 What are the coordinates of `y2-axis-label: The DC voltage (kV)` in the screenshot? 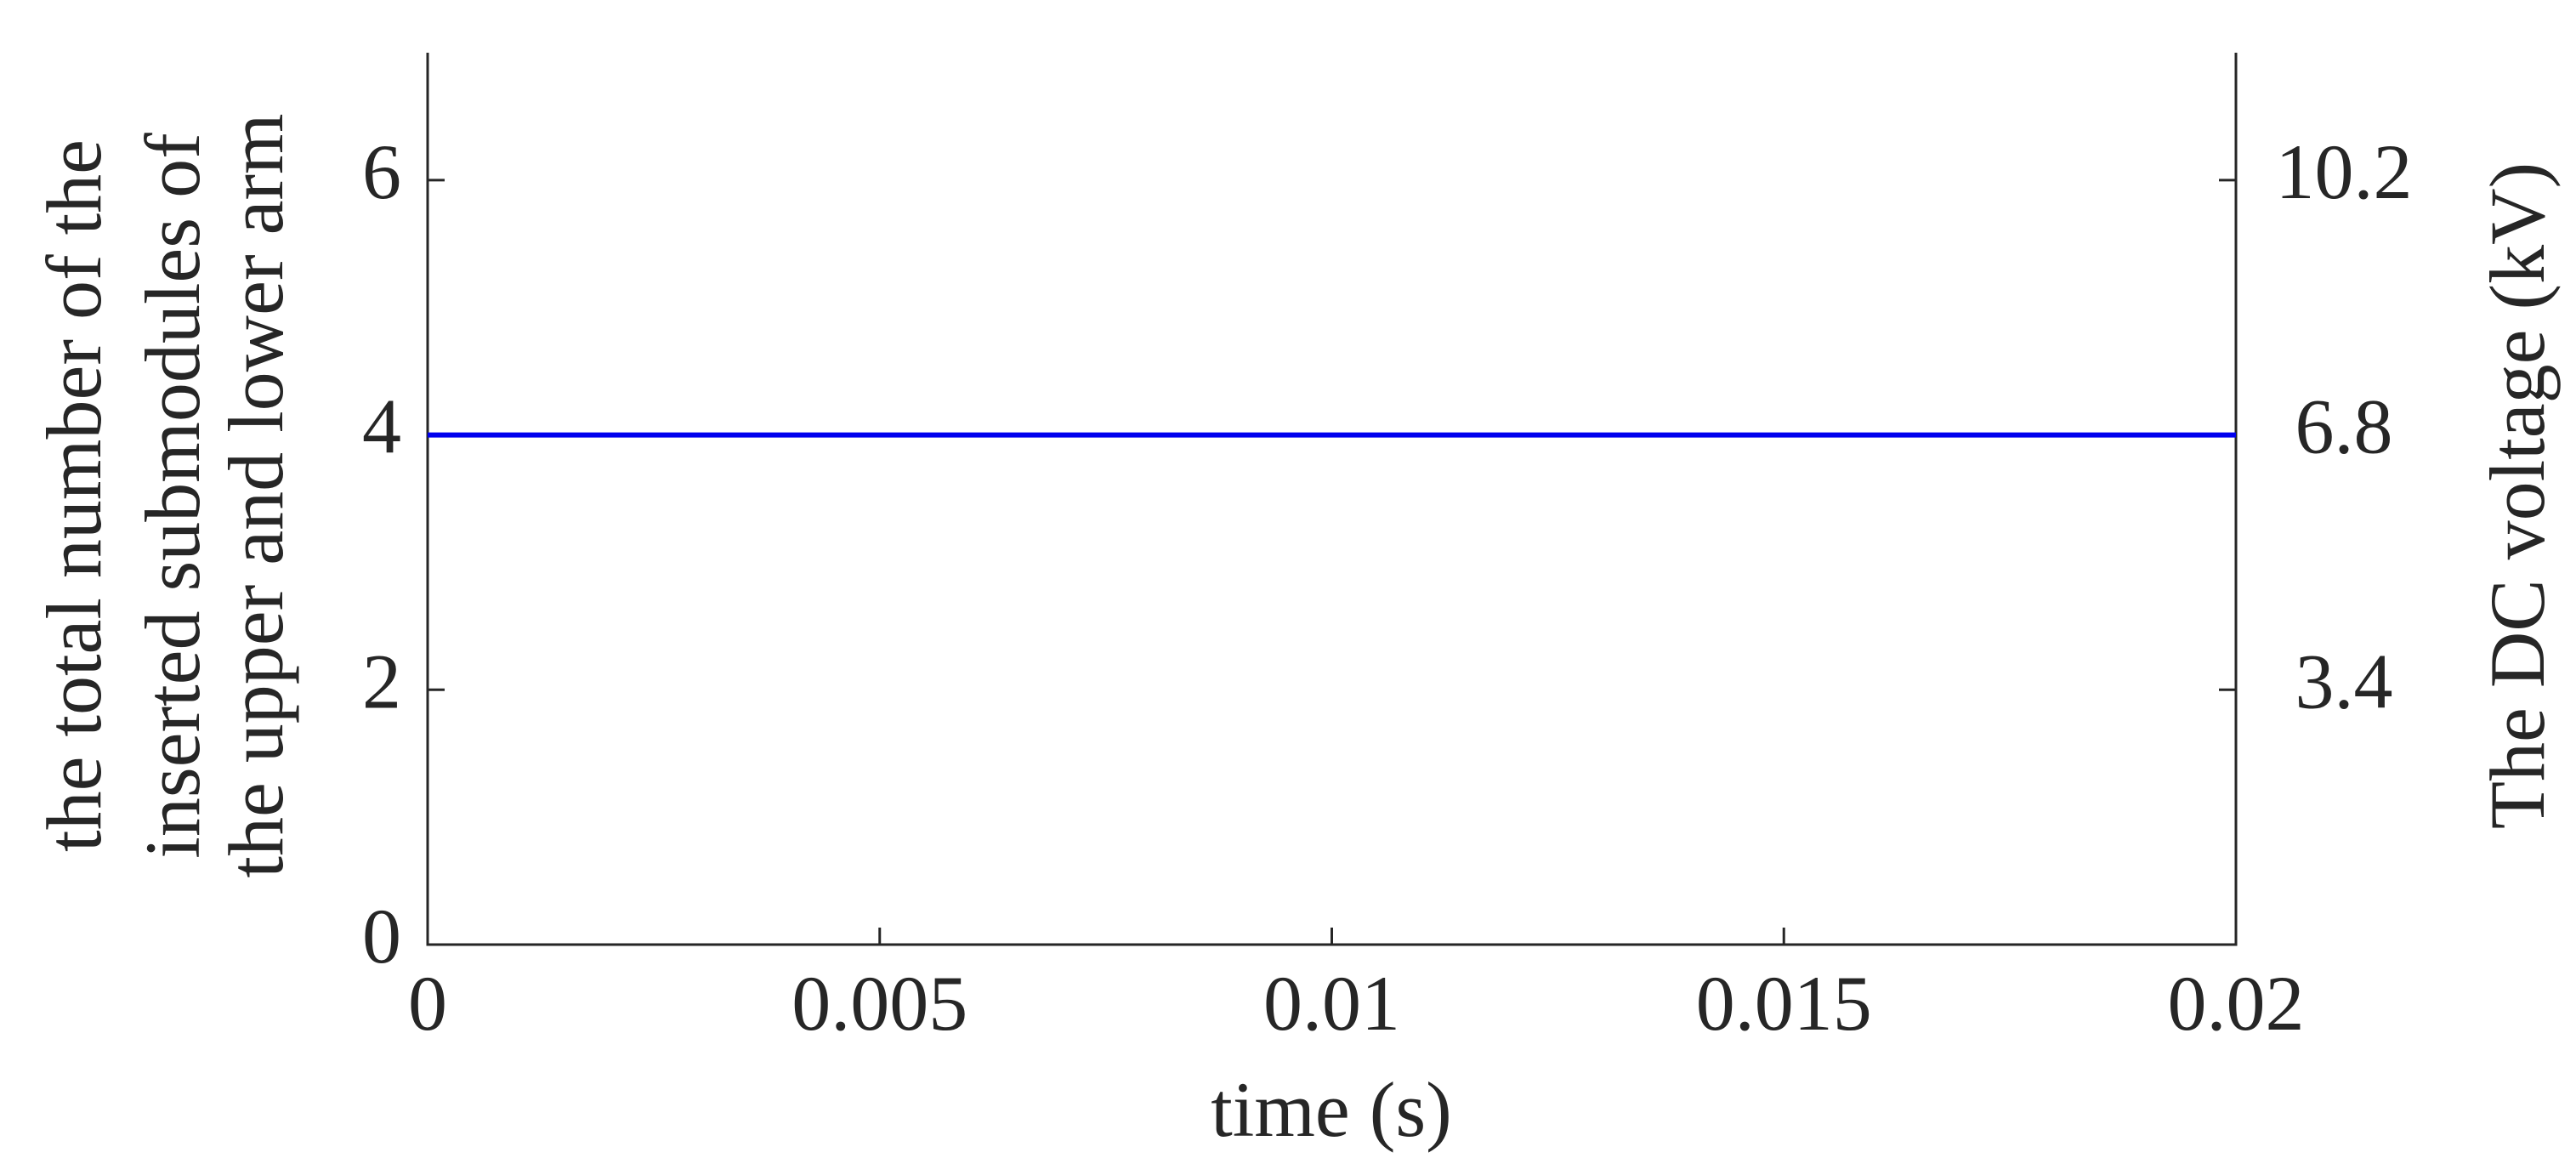 It's located at (2518, 495).